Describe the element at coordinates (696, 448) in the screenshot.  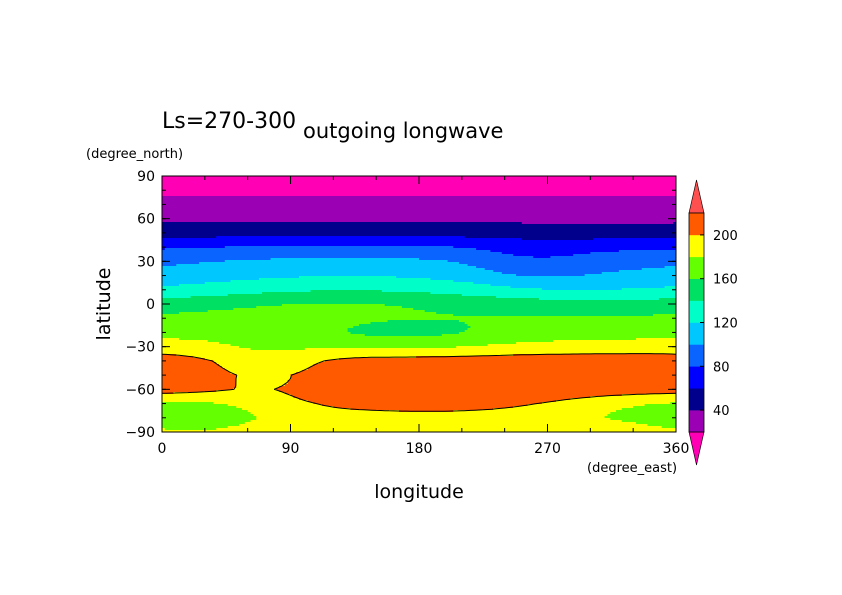
I see `colorbar-under-arrow` at that location.